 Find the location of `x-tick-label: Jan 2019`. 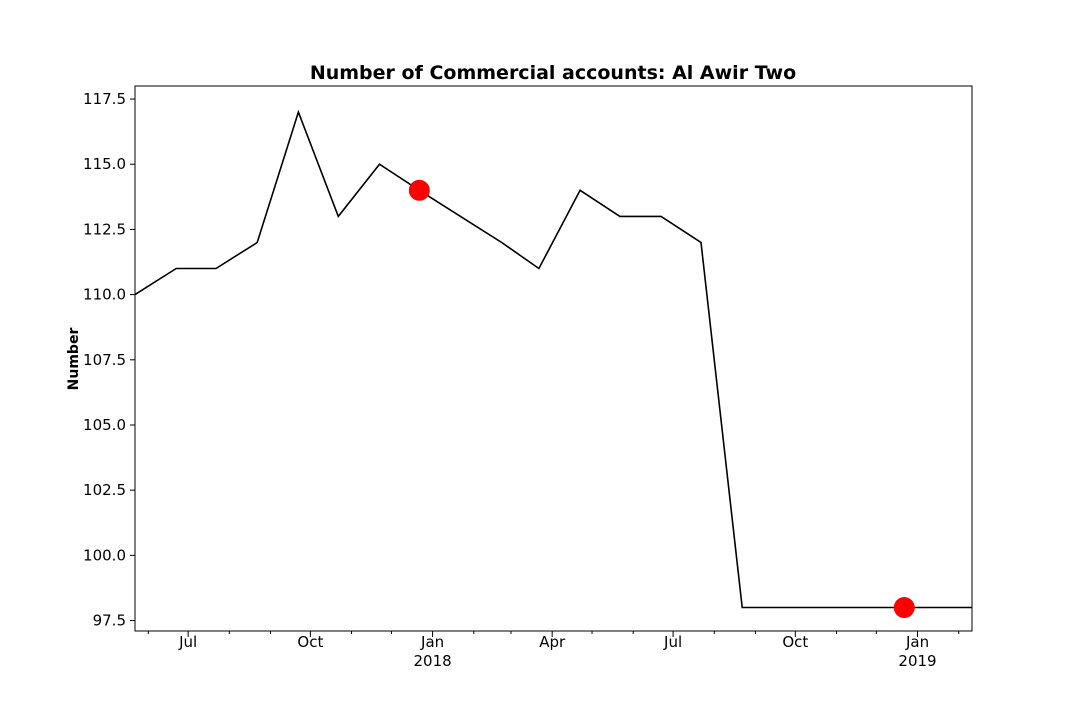

x-tick-label: Jan 2019 is located at coordinates (917, 651).